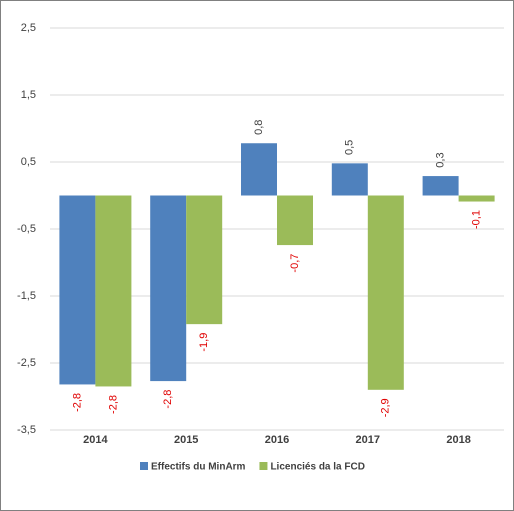 The width and height of the screenshot is (514, 511). I want to click on x-tick-label: 2015, so click(186, 440).